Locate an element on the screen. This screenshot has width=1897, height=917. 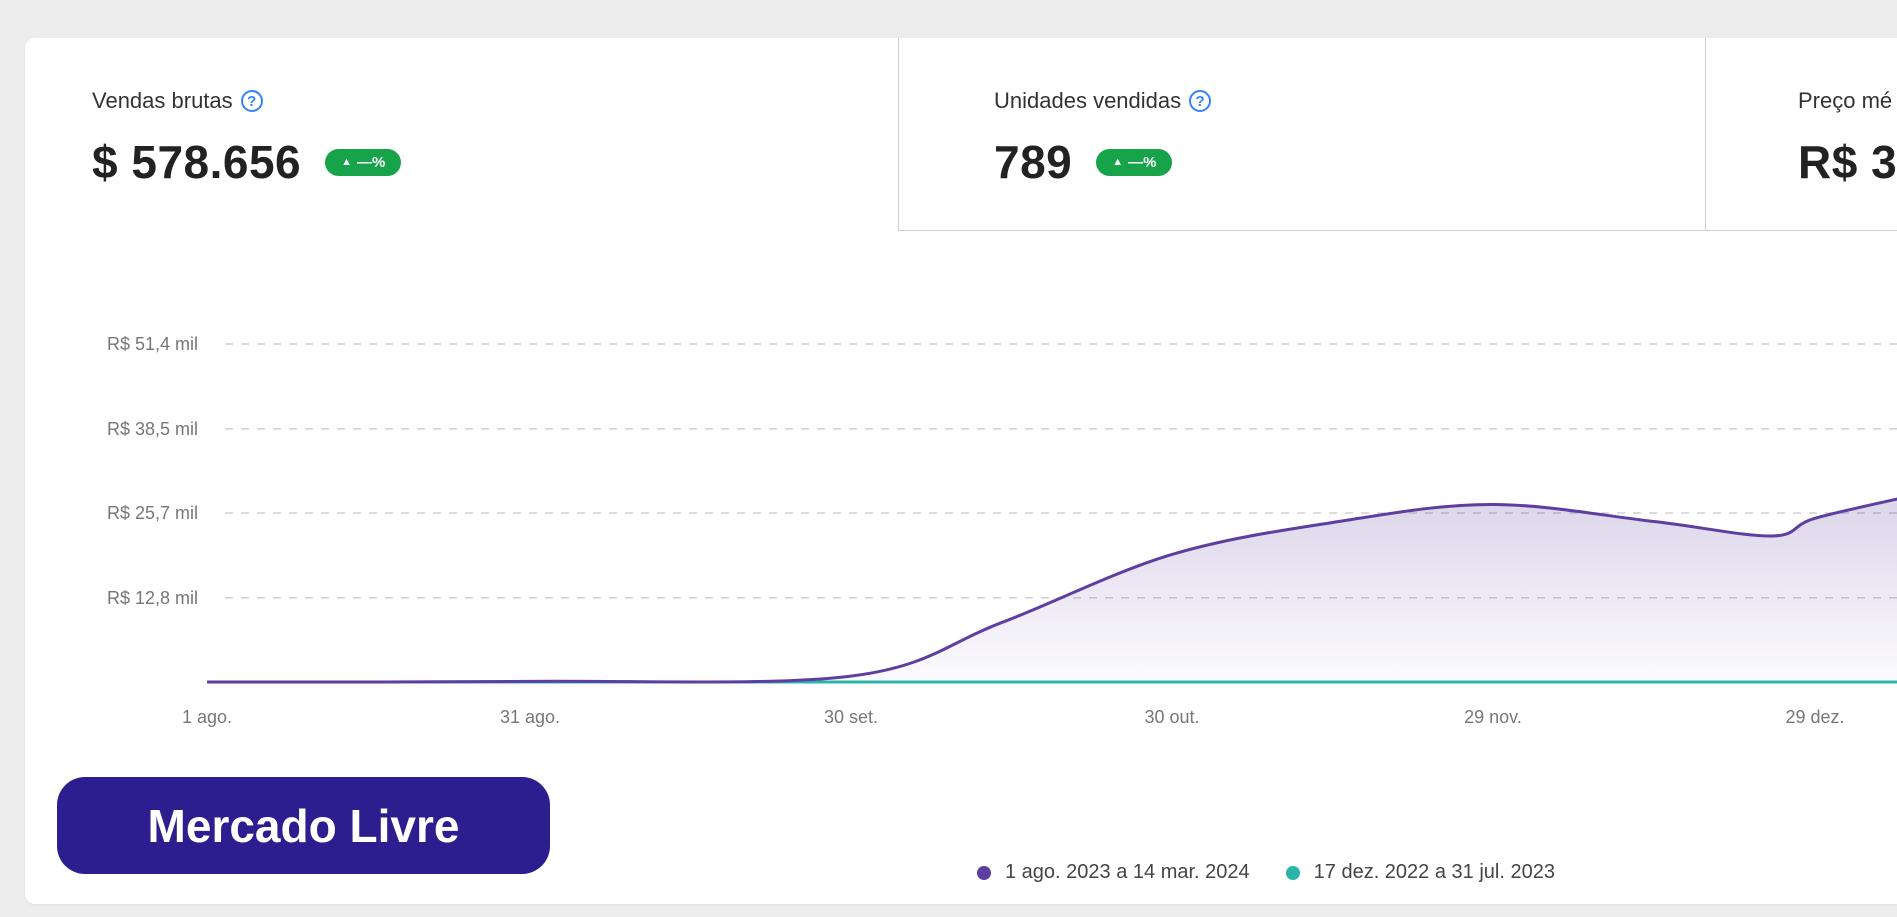
x-tick-label: 30 set. is located at coordinates (851, 717).